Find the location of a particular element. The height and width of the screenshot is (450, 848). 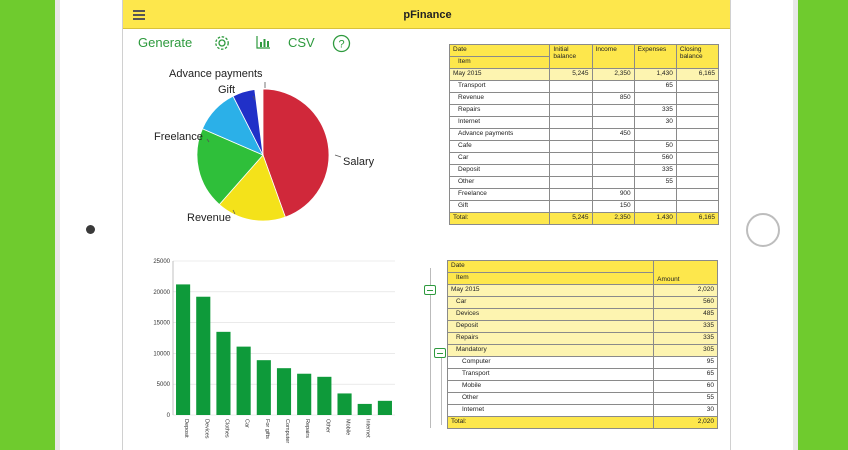

table-row: Mandatory 305 is located at coordinates (582, 350).